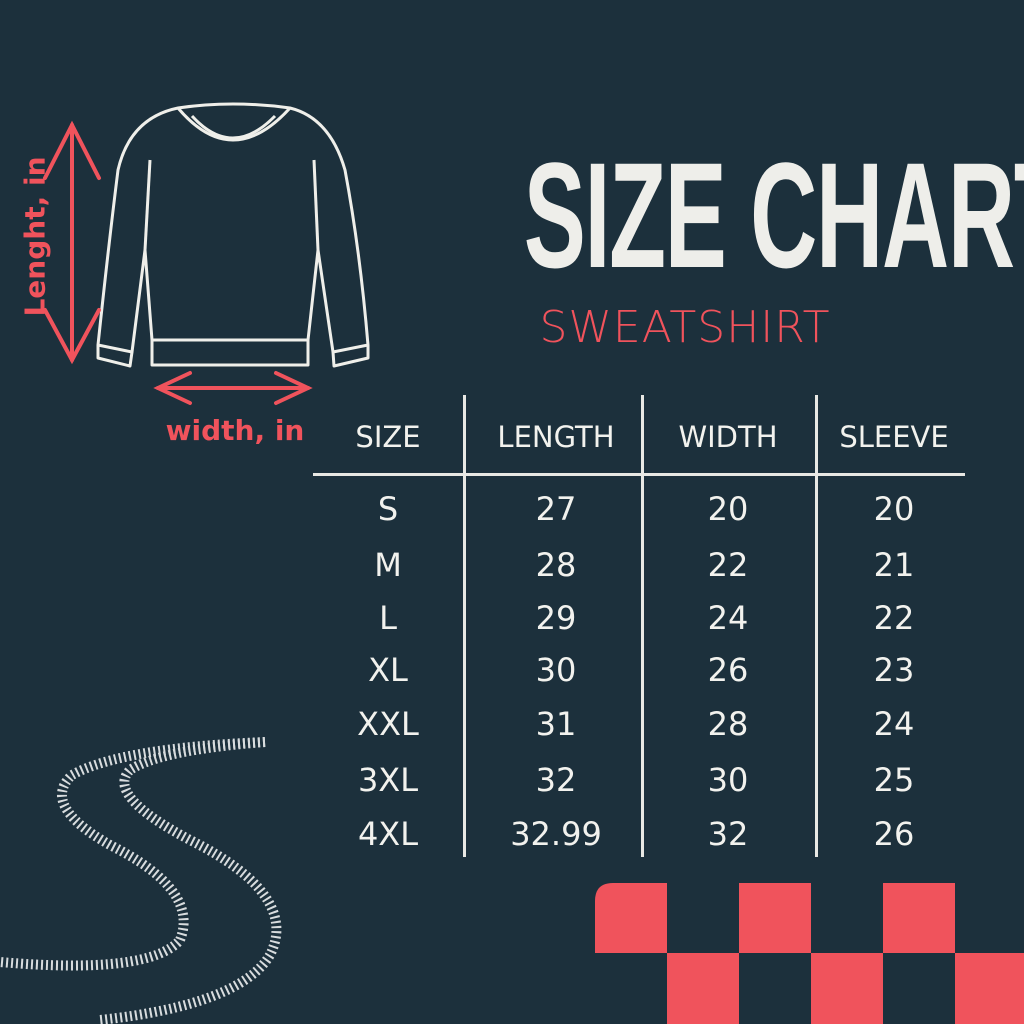  I want to click on width-arrow-icon, so click(233, 388).